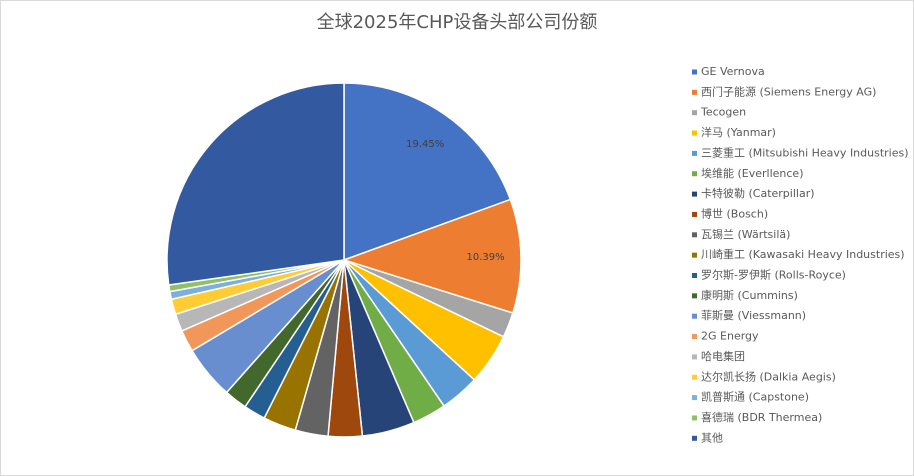 The width and height of the screenshot is (914, 476). I want to click on chart-title: 全球2025年CHP设备头部公司份额, so click(457, 22).